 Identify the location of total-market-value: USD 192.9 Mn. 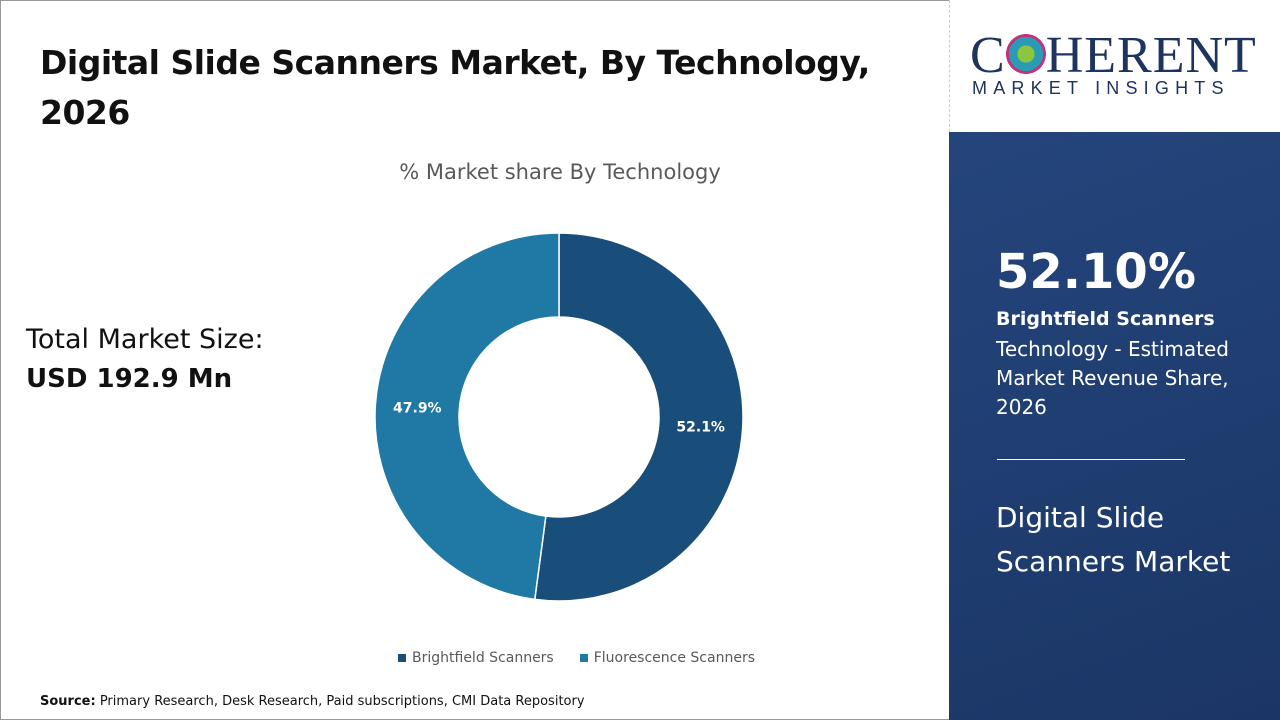
(129, 379).